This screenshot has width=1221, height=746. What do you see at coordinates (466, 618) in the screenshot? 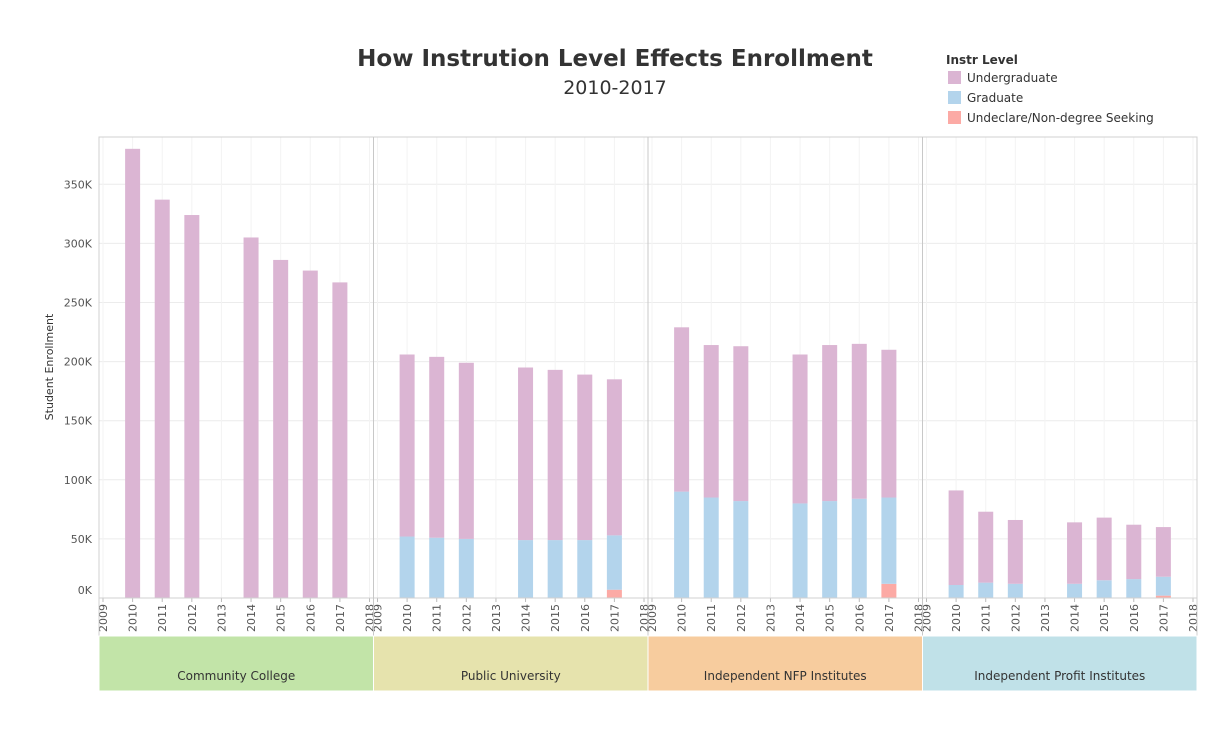
I see `x-tick-label-1-3: 2012` at bounding box center [466, 618].